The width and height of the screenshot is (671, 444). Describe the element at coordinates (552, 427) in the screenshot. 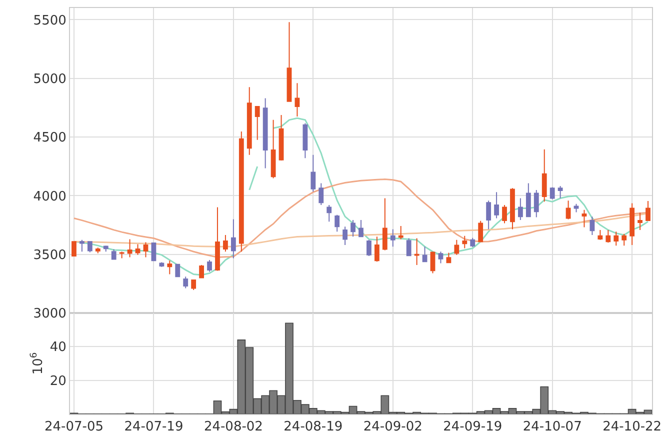

I see `x-tick-label: 24-10-07` at that location.